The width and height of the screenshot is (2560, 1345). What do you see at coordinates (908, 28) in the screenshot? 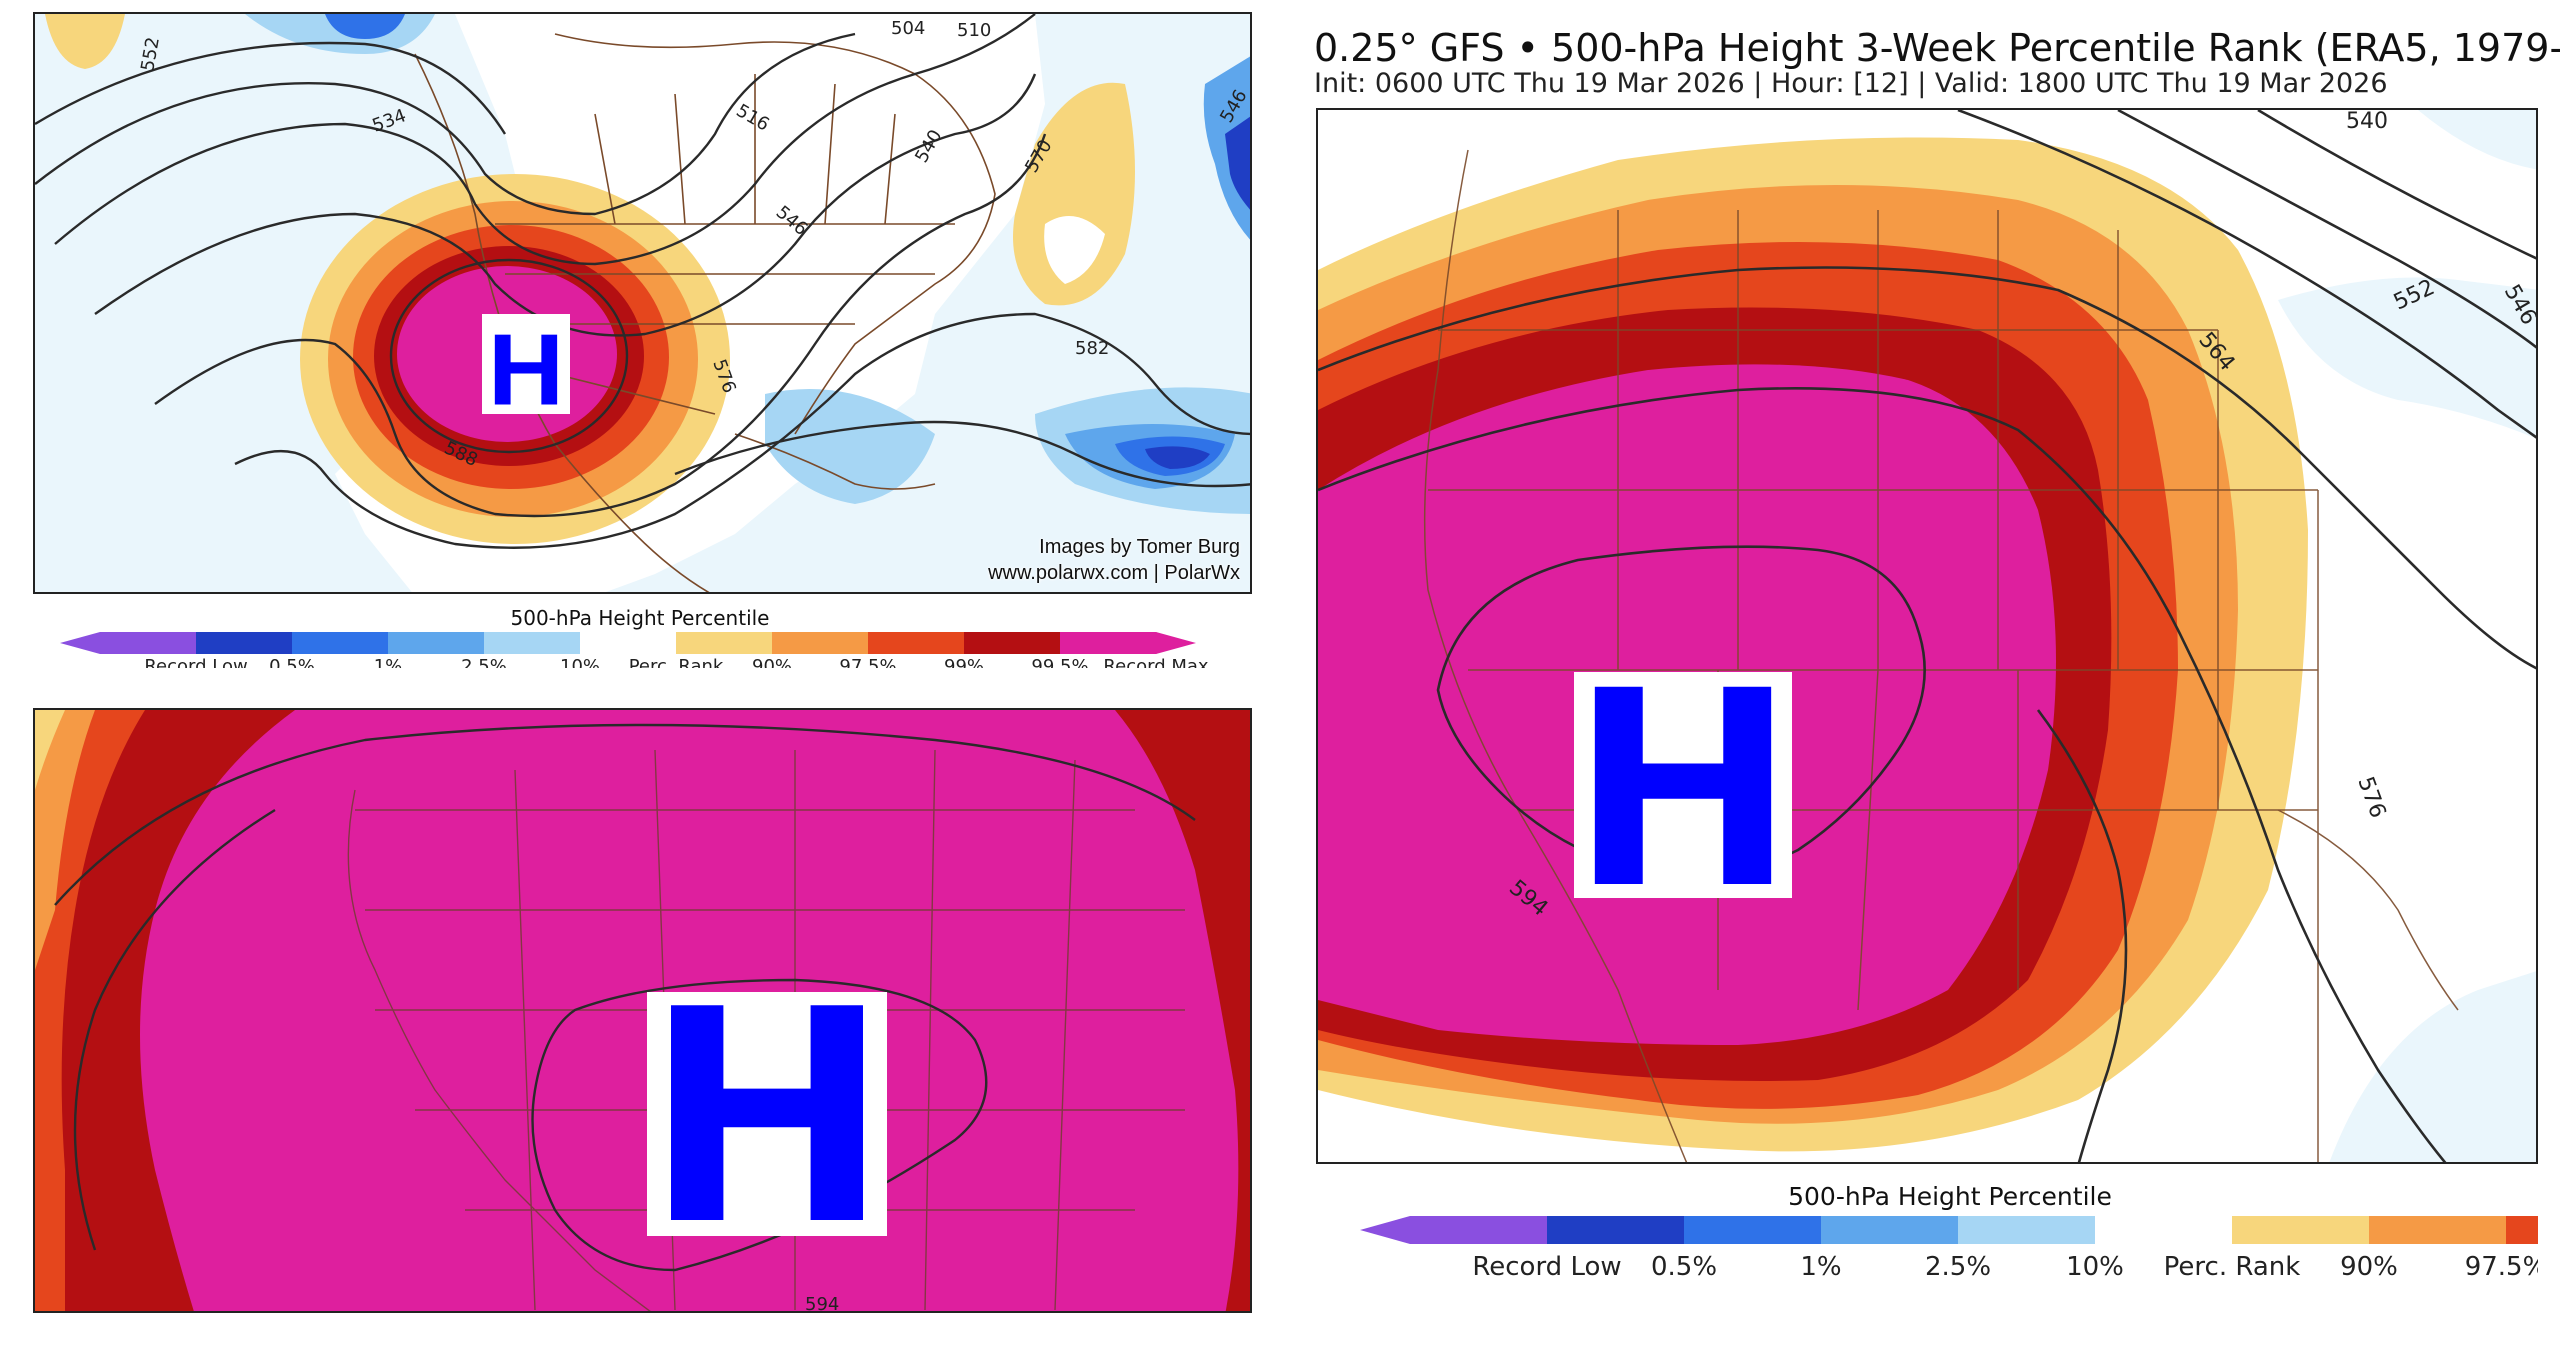
I see `contour-label: 504` at bounding box center [908, 28].